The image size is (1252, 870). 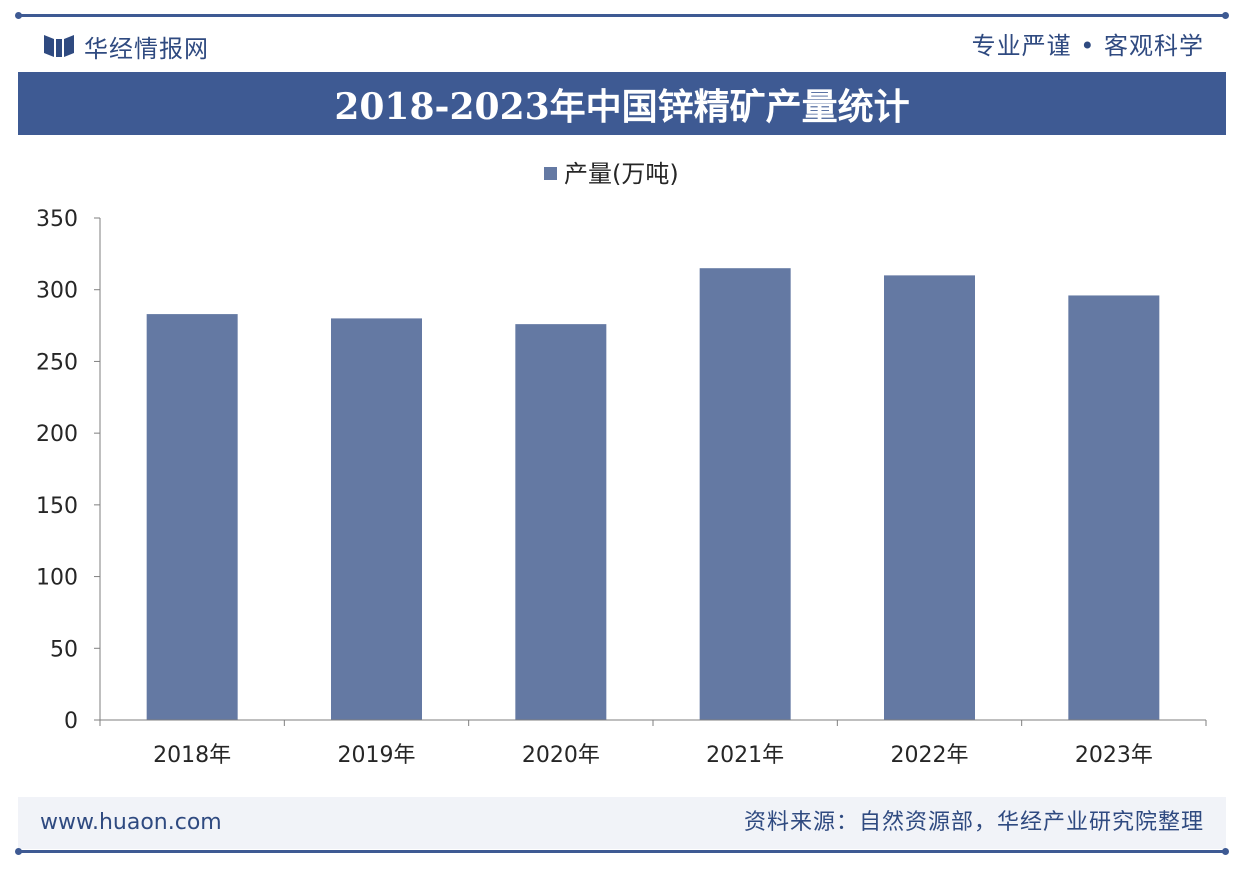 I want to click on x-tick-label: 2020年, so click(x=561, y=755).